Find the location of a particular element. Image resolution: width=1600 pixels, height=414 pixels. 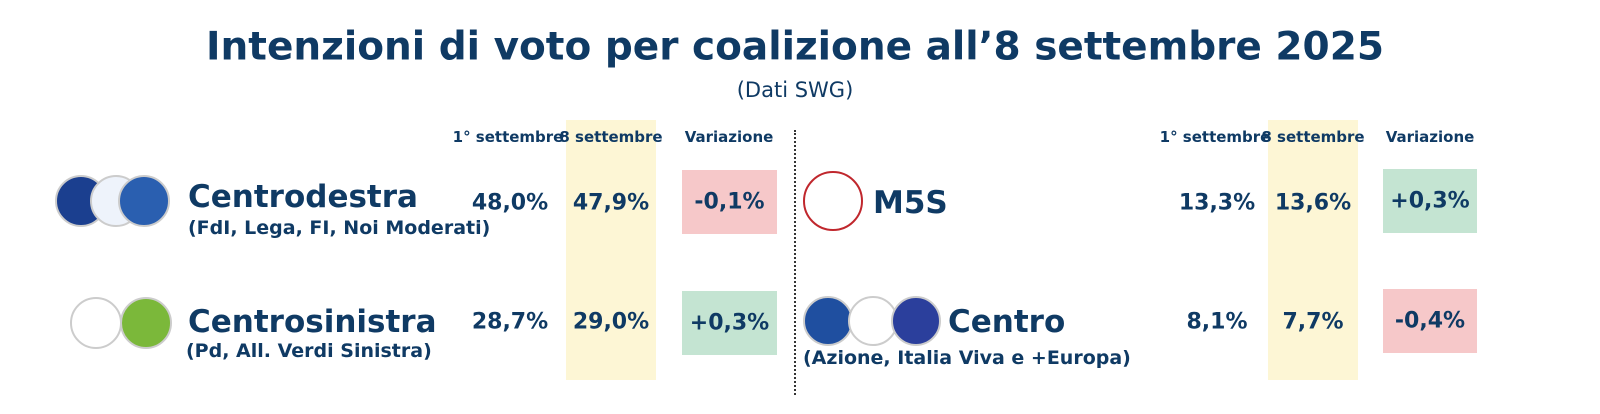

value-curr: 13,6% is located at coordinates (1313, 203).